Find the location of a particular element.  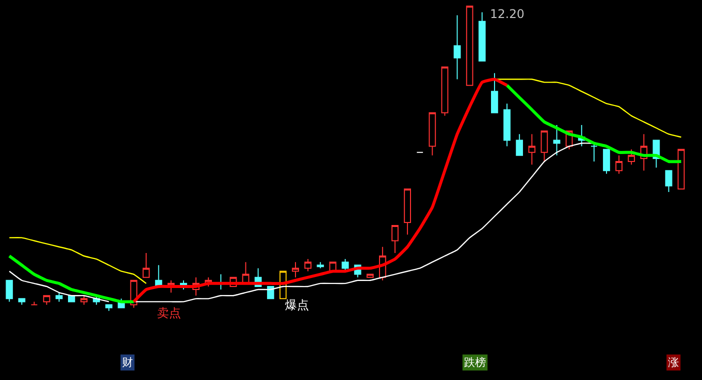

annotation: 12.20 is located at coordinates (507, 14).